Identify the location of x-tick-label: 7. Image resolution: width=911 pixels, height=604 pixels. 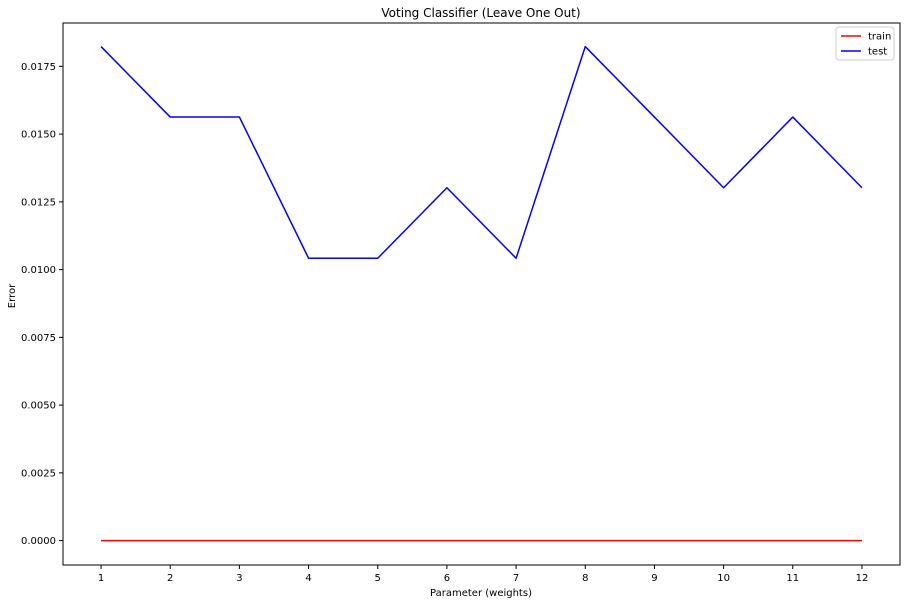
(516, 578).